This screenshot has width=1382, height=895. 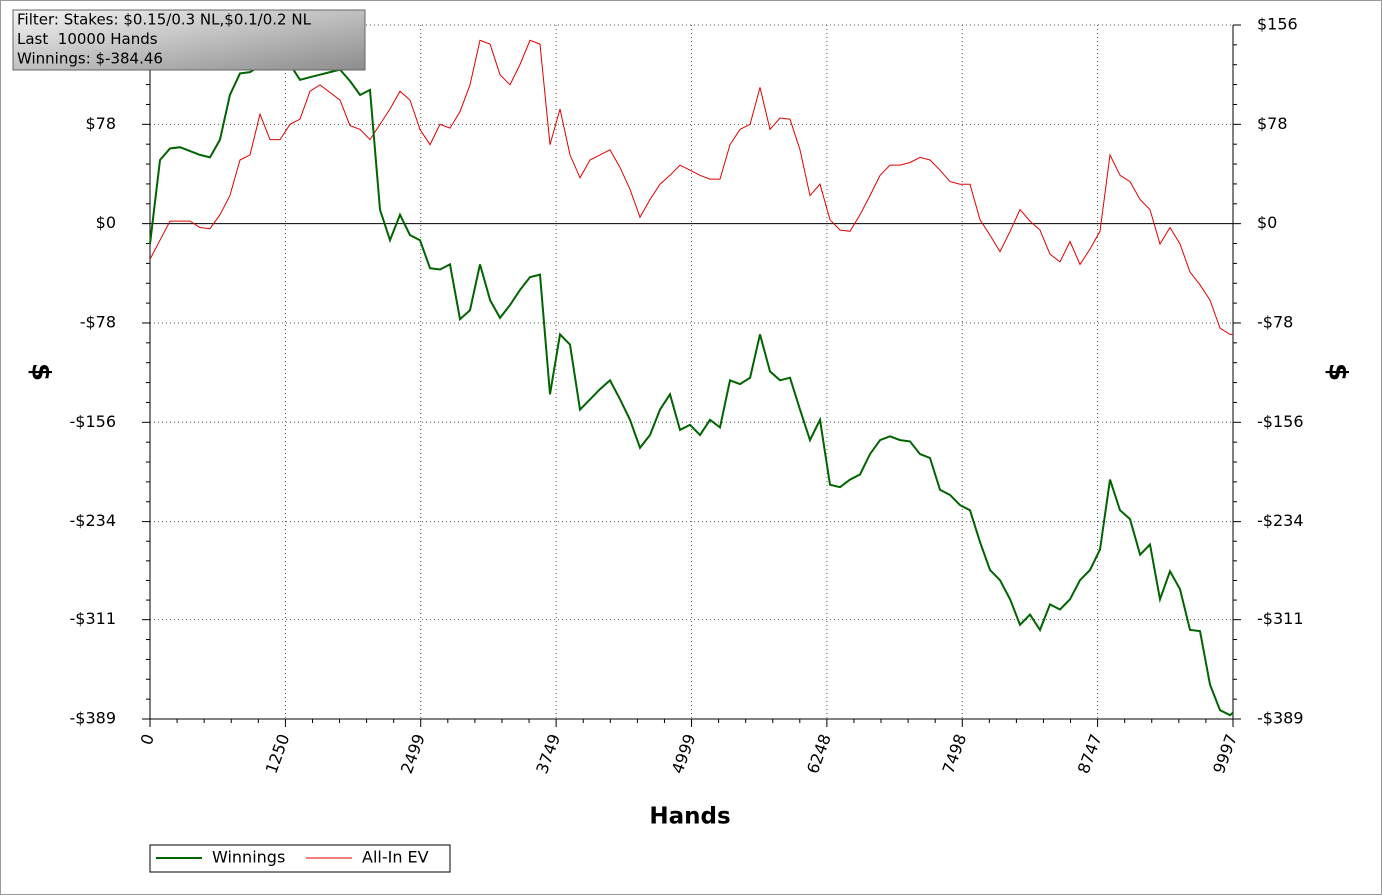 What do you see at coordinates (1275, 321) in the screenshot?
I see `y2-tick-label: -$78` at bounding box center [1275, 321].